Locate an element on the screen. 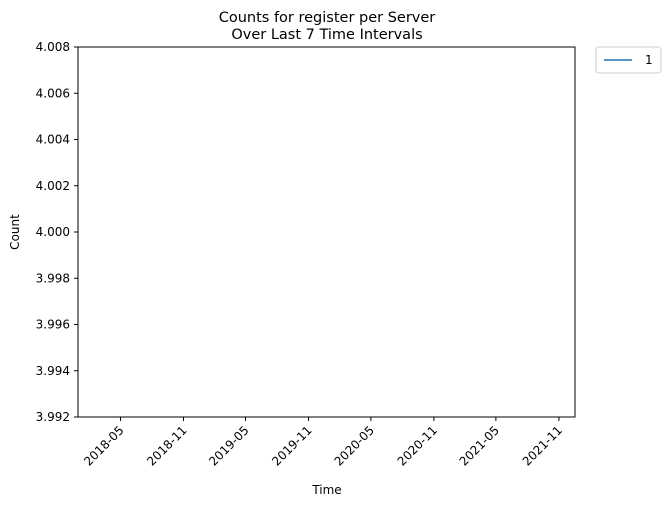  y-tick-label: 3.996 is located at coordinates (53, 325).